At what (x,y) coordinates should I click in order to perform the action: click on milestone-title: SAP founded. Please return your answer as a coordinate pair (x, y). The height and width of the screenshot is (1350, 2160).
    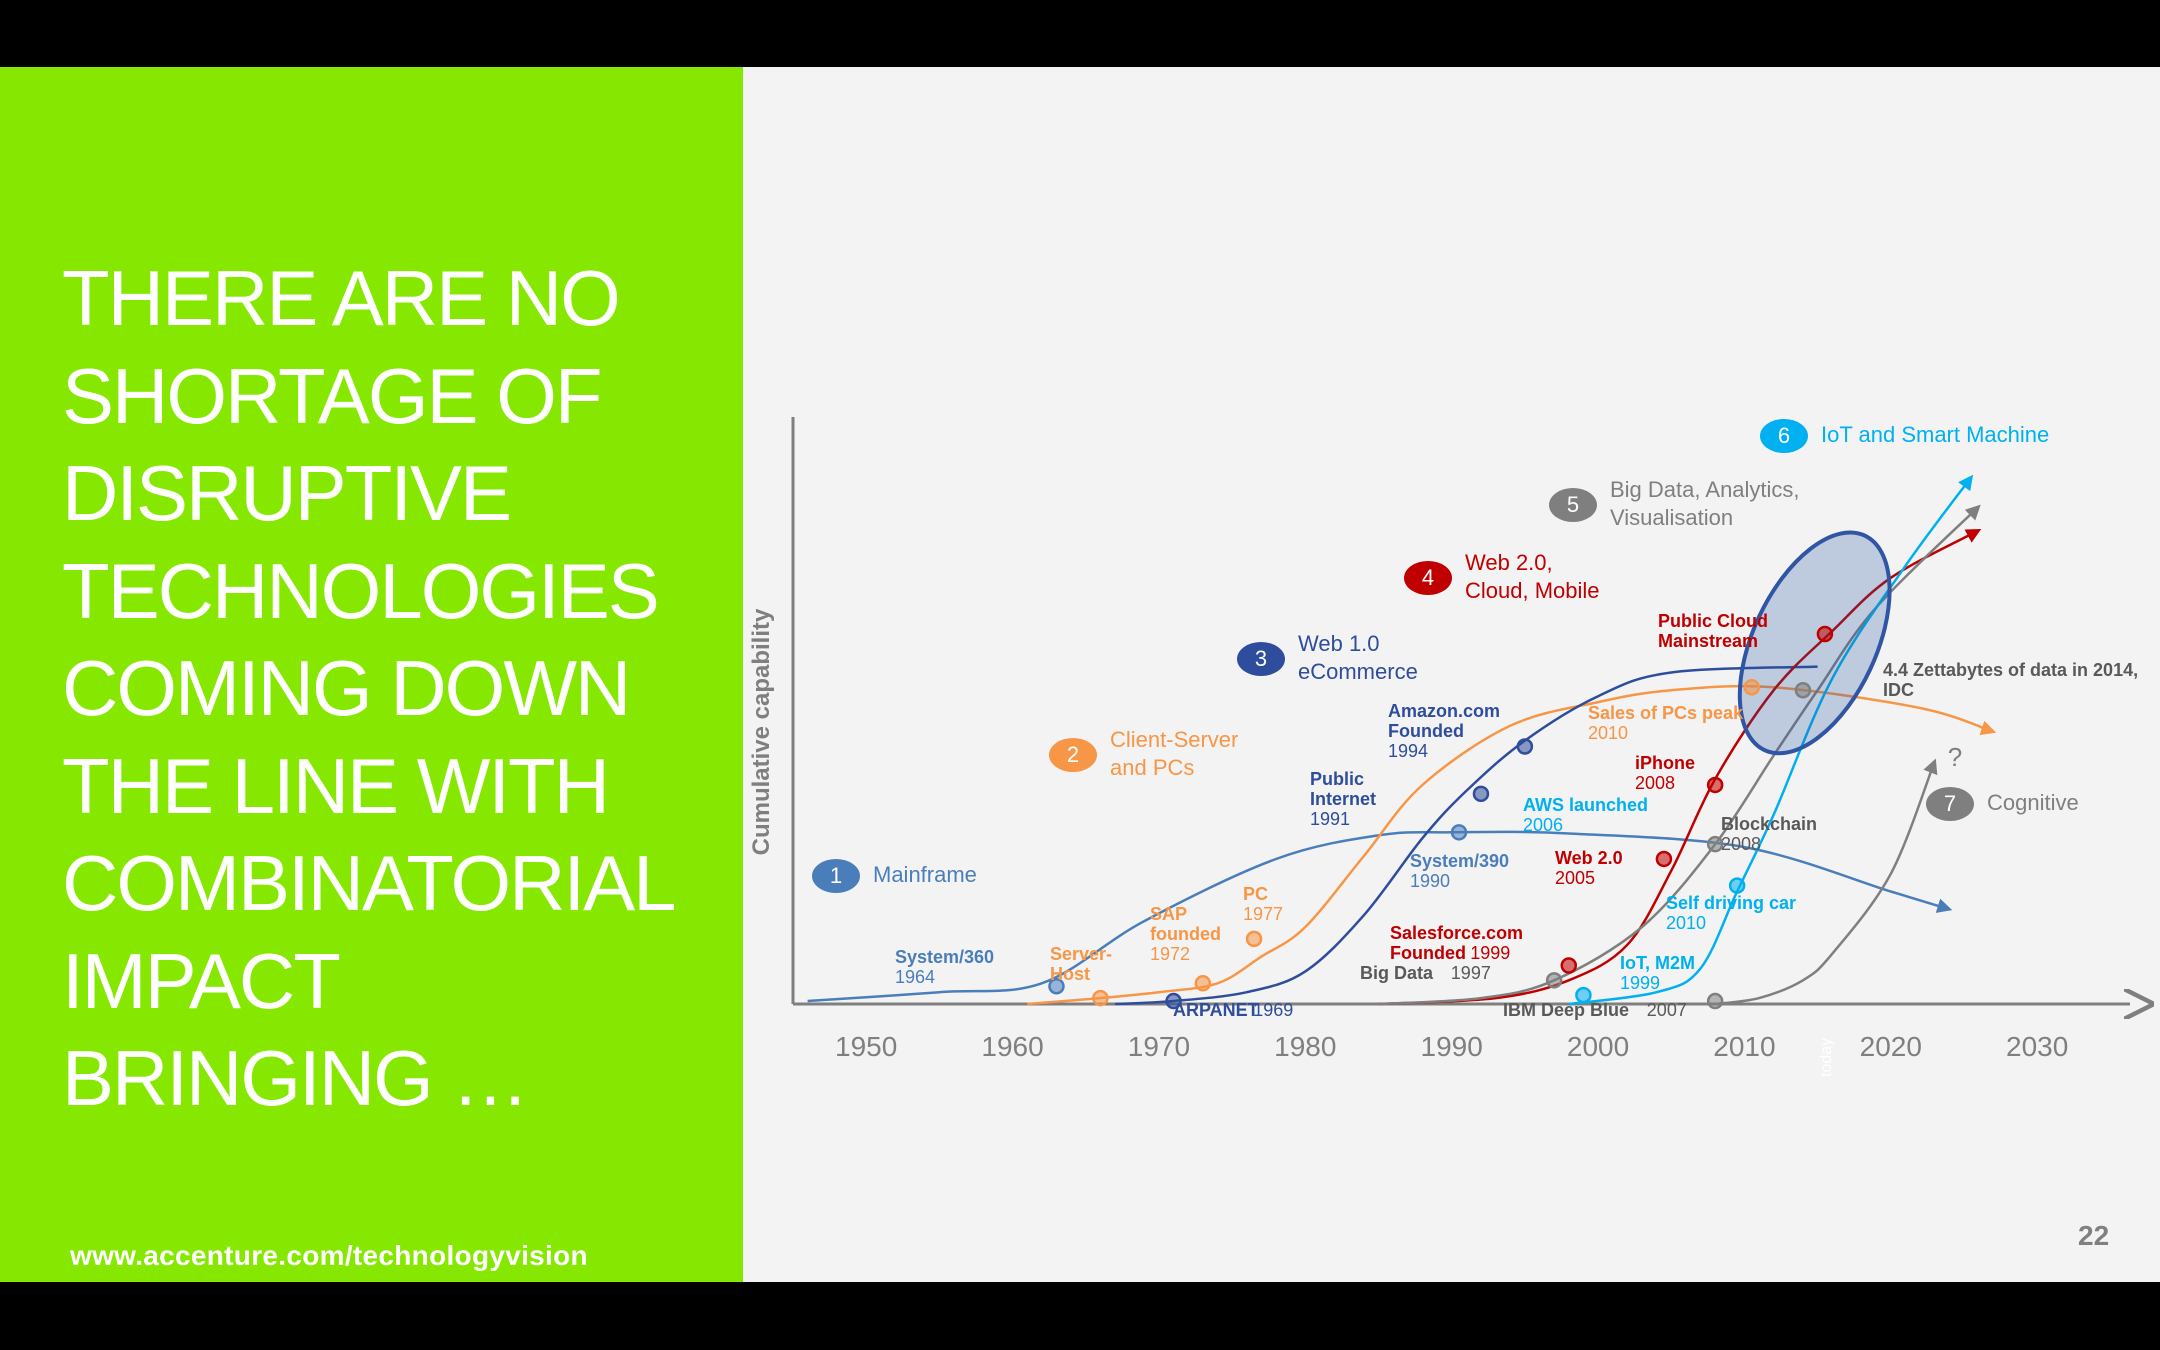
    Looking at the image, I should click on (1185, 924).